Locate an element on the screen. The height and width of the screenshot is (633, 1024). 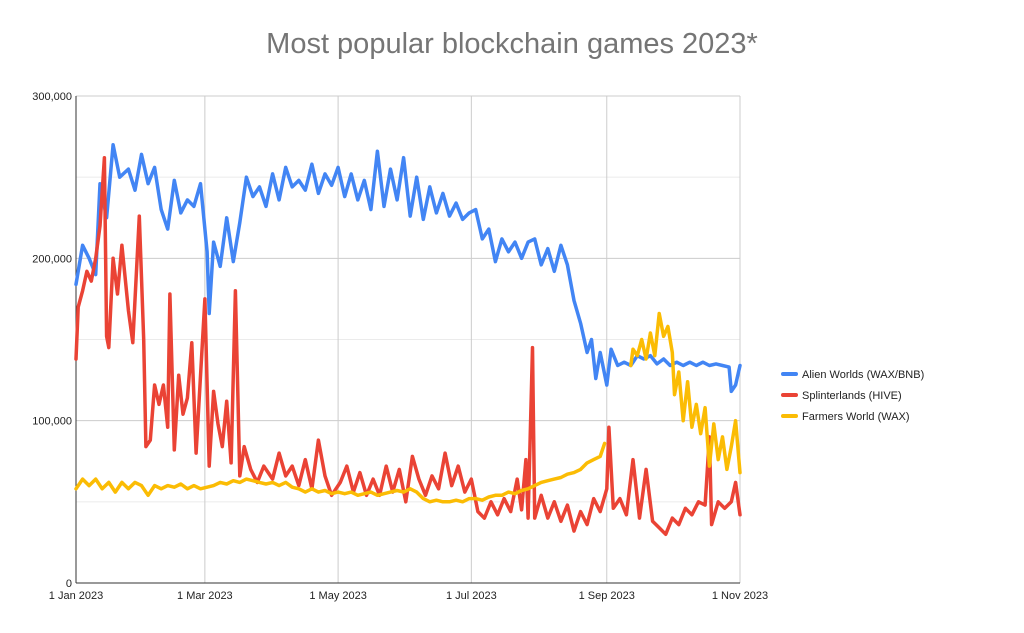
y-tick-label: 0 is located at coordinates (69, 584).